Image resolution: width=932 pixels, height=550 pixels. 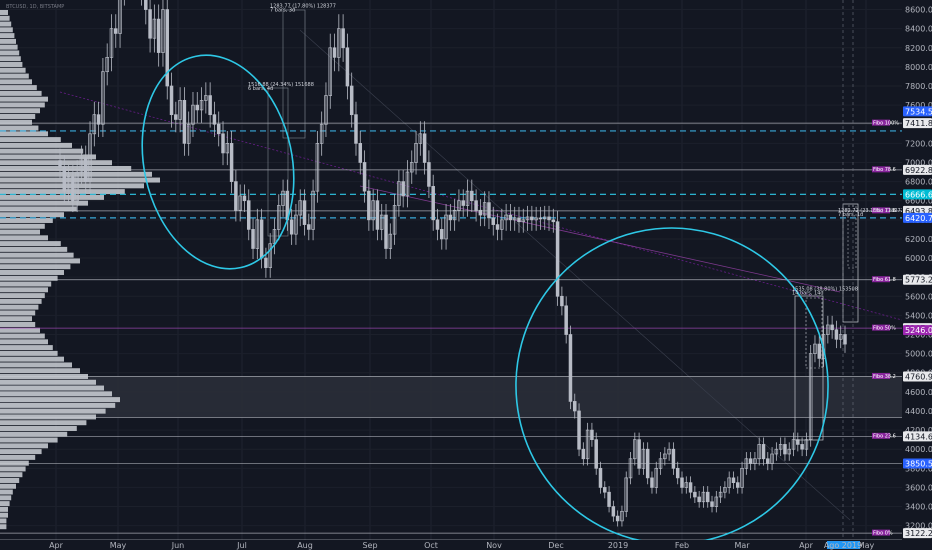 I want to click on price-tag-label: 5246.04, so click(x=918, y=330).